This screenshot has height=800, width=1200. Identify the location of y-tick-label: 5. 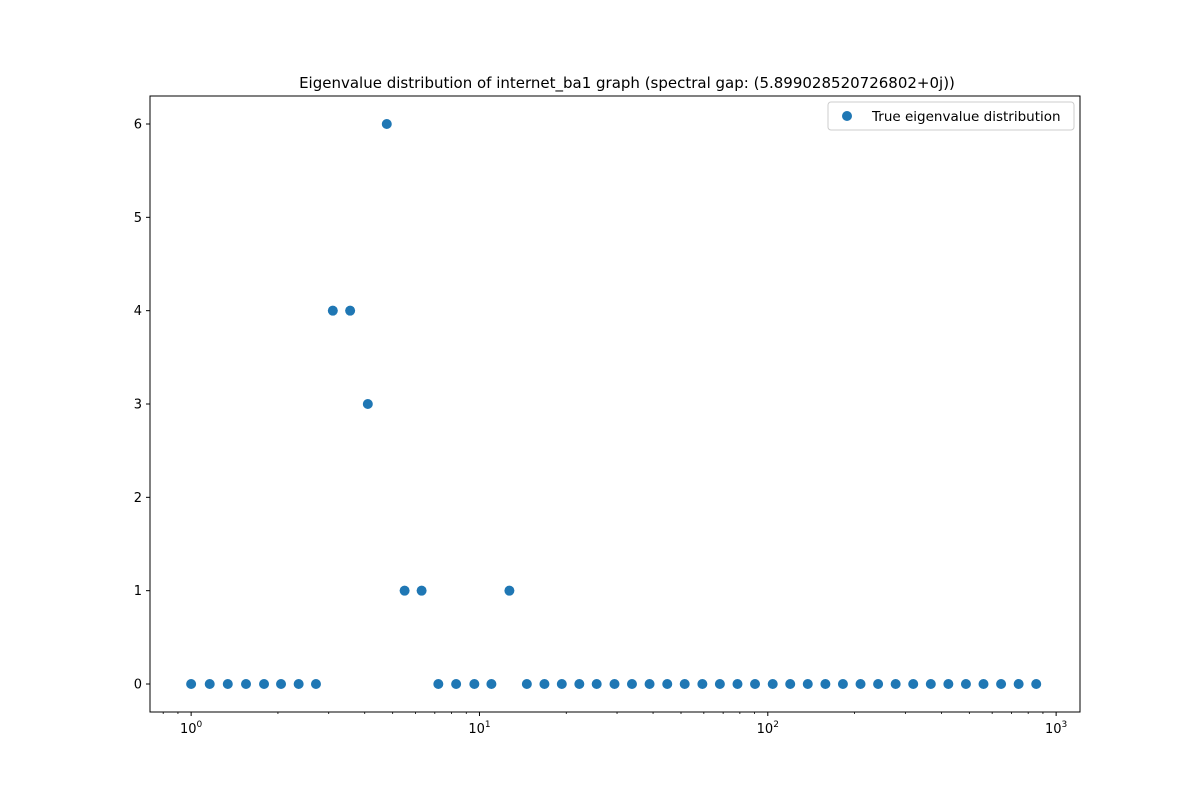
(138, 218).